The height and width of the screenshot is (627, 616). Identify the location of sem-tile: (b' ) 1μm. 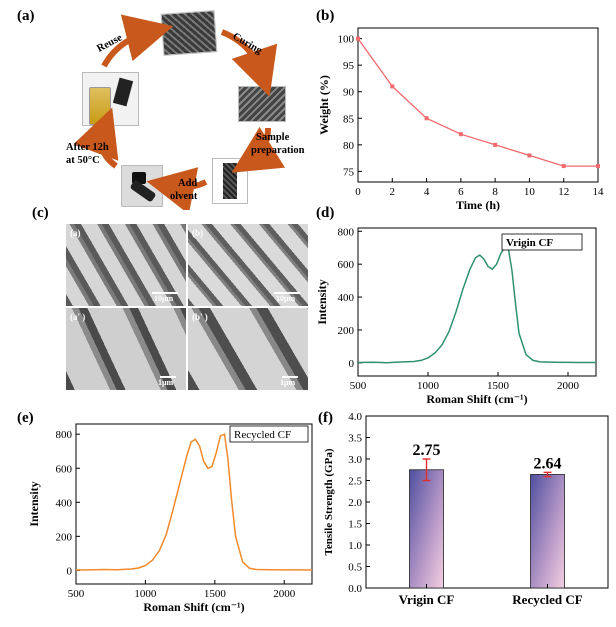
(248, 349).